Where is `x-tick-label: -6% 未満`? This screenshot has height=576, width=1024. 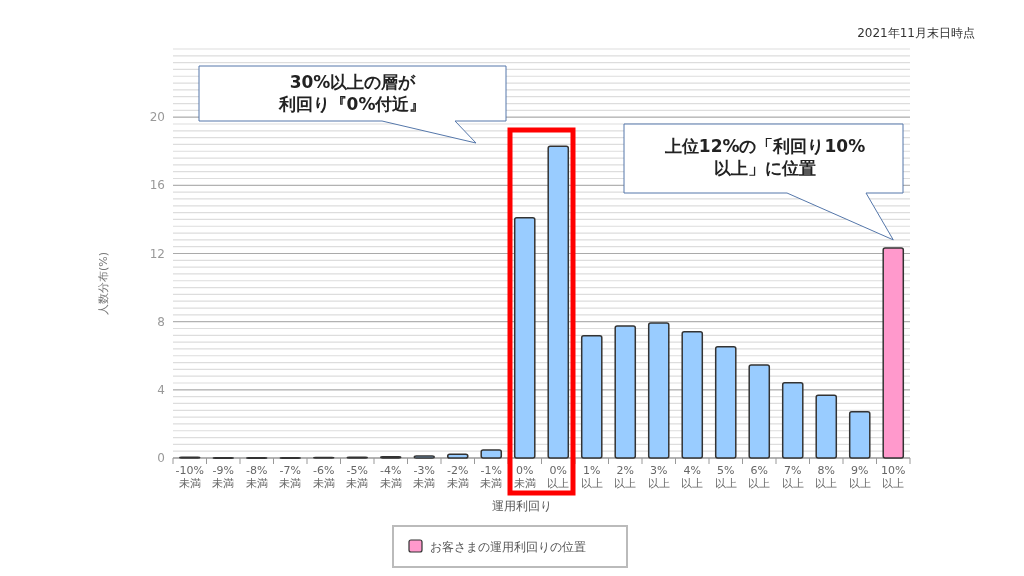 x-tick-label: -6% 未満 is located at coordinates (323, 477).